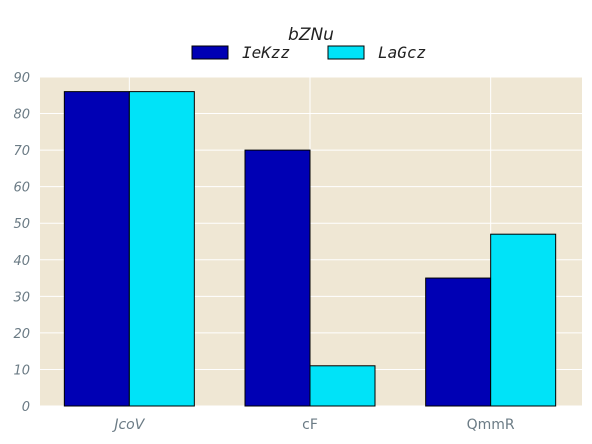 The image size is (592, 444). Describe the element at coordinates (277, 278) in the screenshot. I see `bar-IeKzz-cF` at that location.